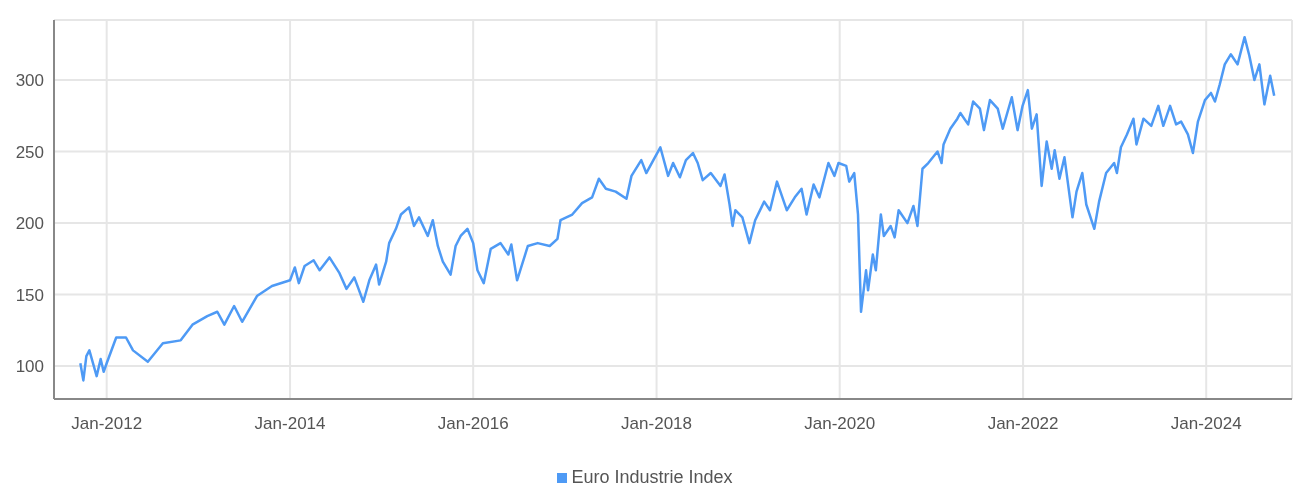 The width and height of the screenshot is (1304, 496). What do you see at coordinates (657, 424) in the screenshot?
I see `x-tick-label: Jan-2018` at bounding box center [657, 424].